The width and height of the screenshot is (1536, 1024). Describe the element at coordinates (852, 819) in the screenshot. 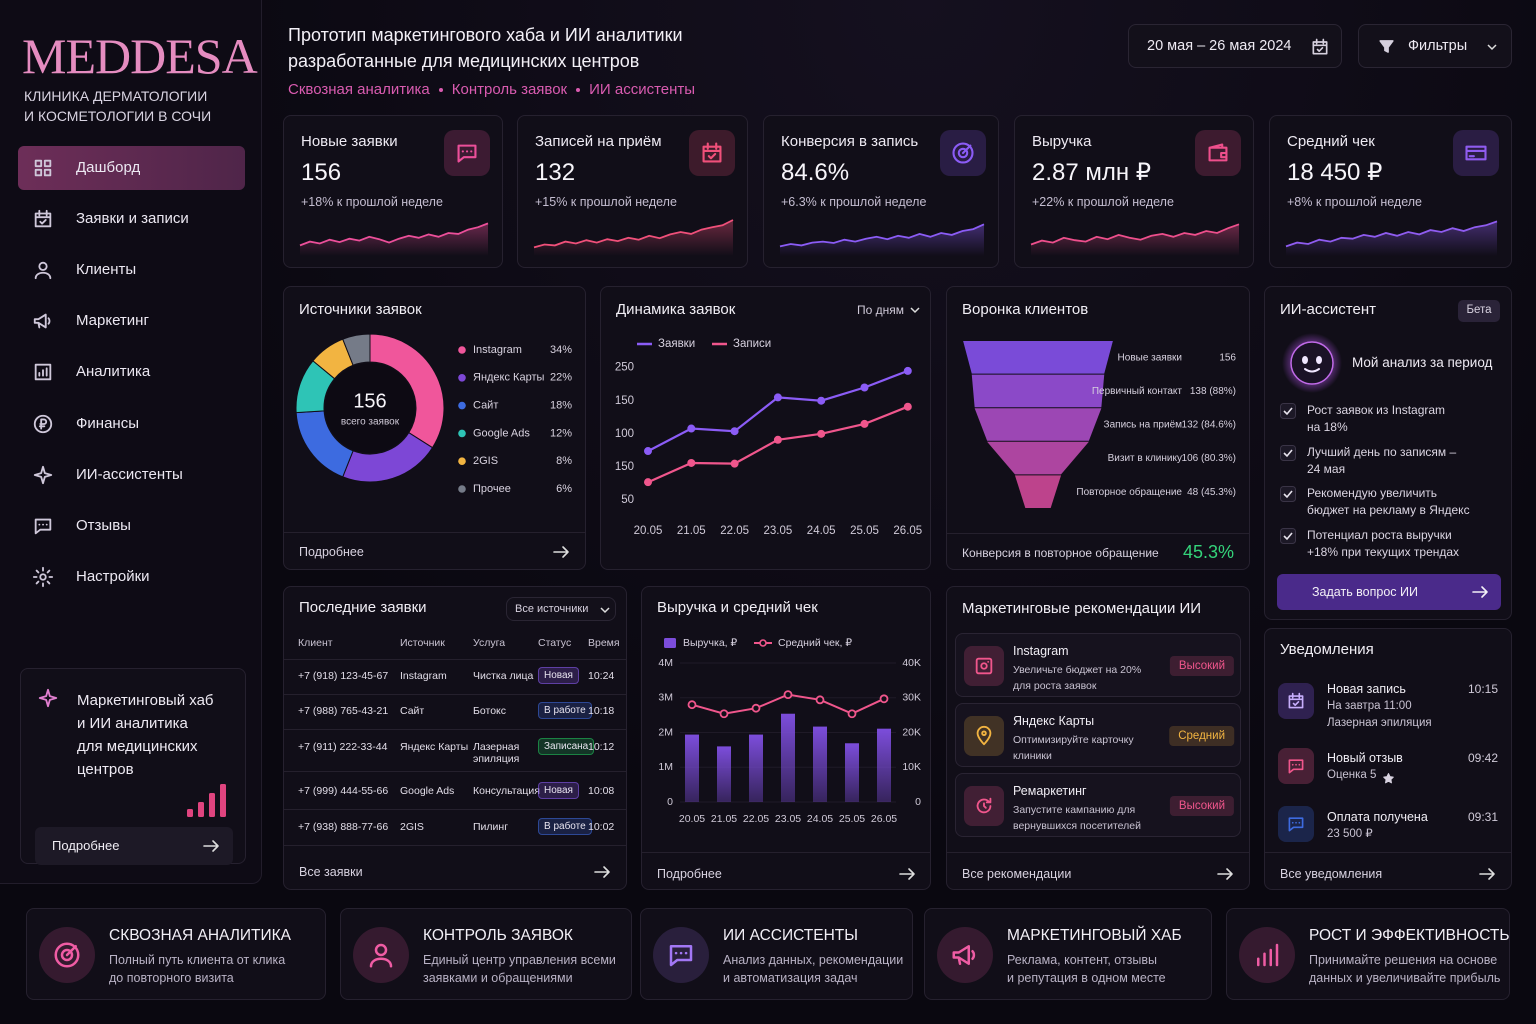

I see `x-tick-label: 25.05` at that location.